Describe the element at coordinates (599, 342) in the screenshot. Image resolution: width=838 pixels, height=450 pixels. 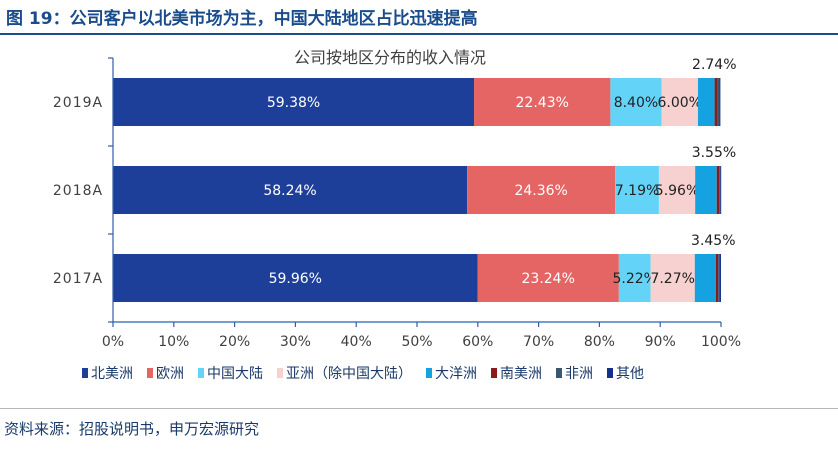
I see `x-tick-label-8: 80%` at that location.